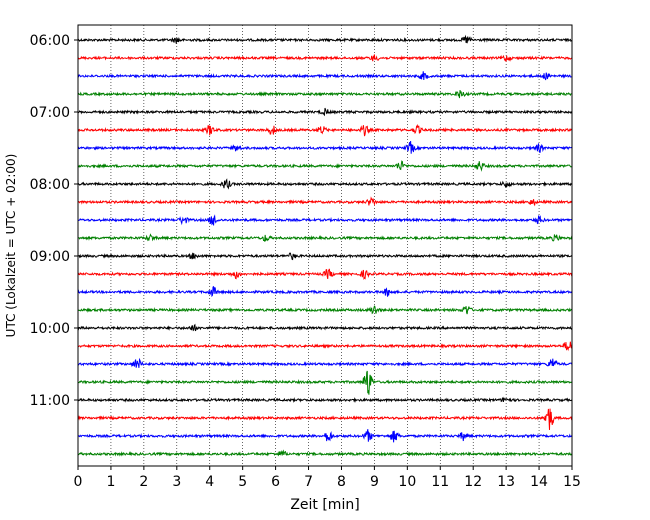 This screenshot has height=520, width=650. Describe the element at coordinates (110, 482) in the screenshot. I see `x-tick-label: 1` at that location.